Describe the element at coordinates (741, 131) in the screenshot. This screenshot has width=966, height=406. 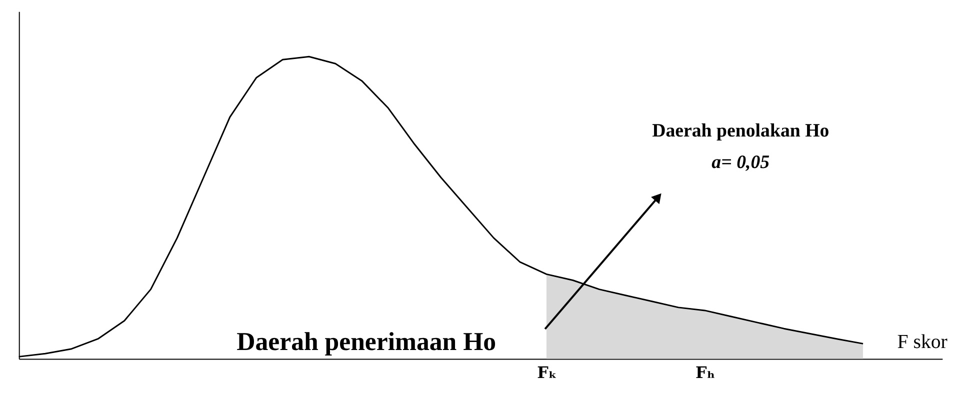
I see `annotation: Daerah penolakan Ho` at that location.